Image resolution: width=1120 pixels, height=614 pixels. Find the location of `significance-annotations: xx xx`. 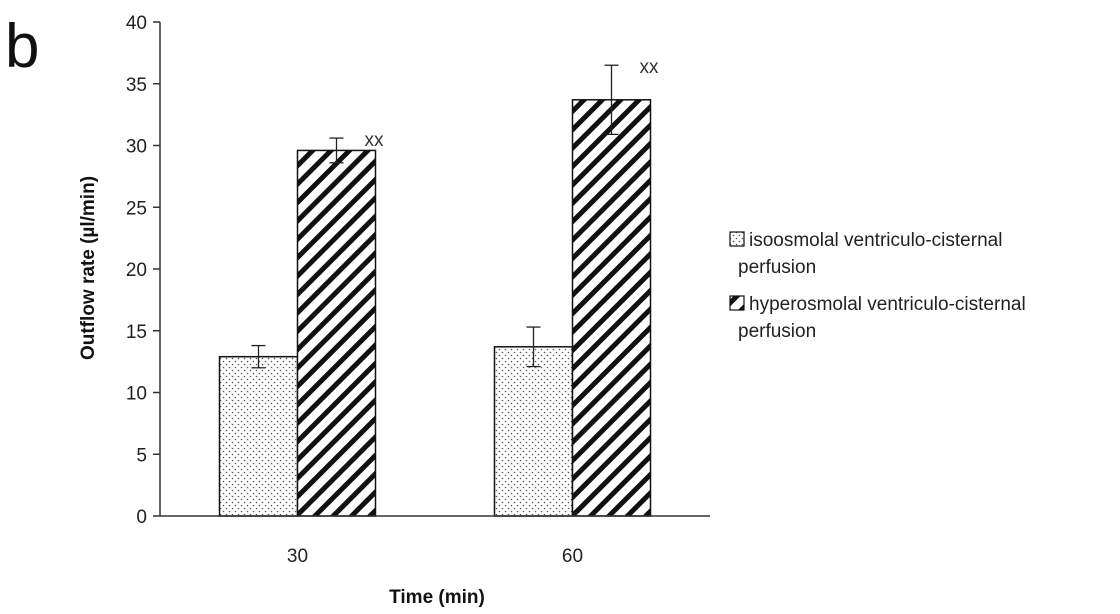

significance-annotations: xx xx is located at coordinates (512, 104).